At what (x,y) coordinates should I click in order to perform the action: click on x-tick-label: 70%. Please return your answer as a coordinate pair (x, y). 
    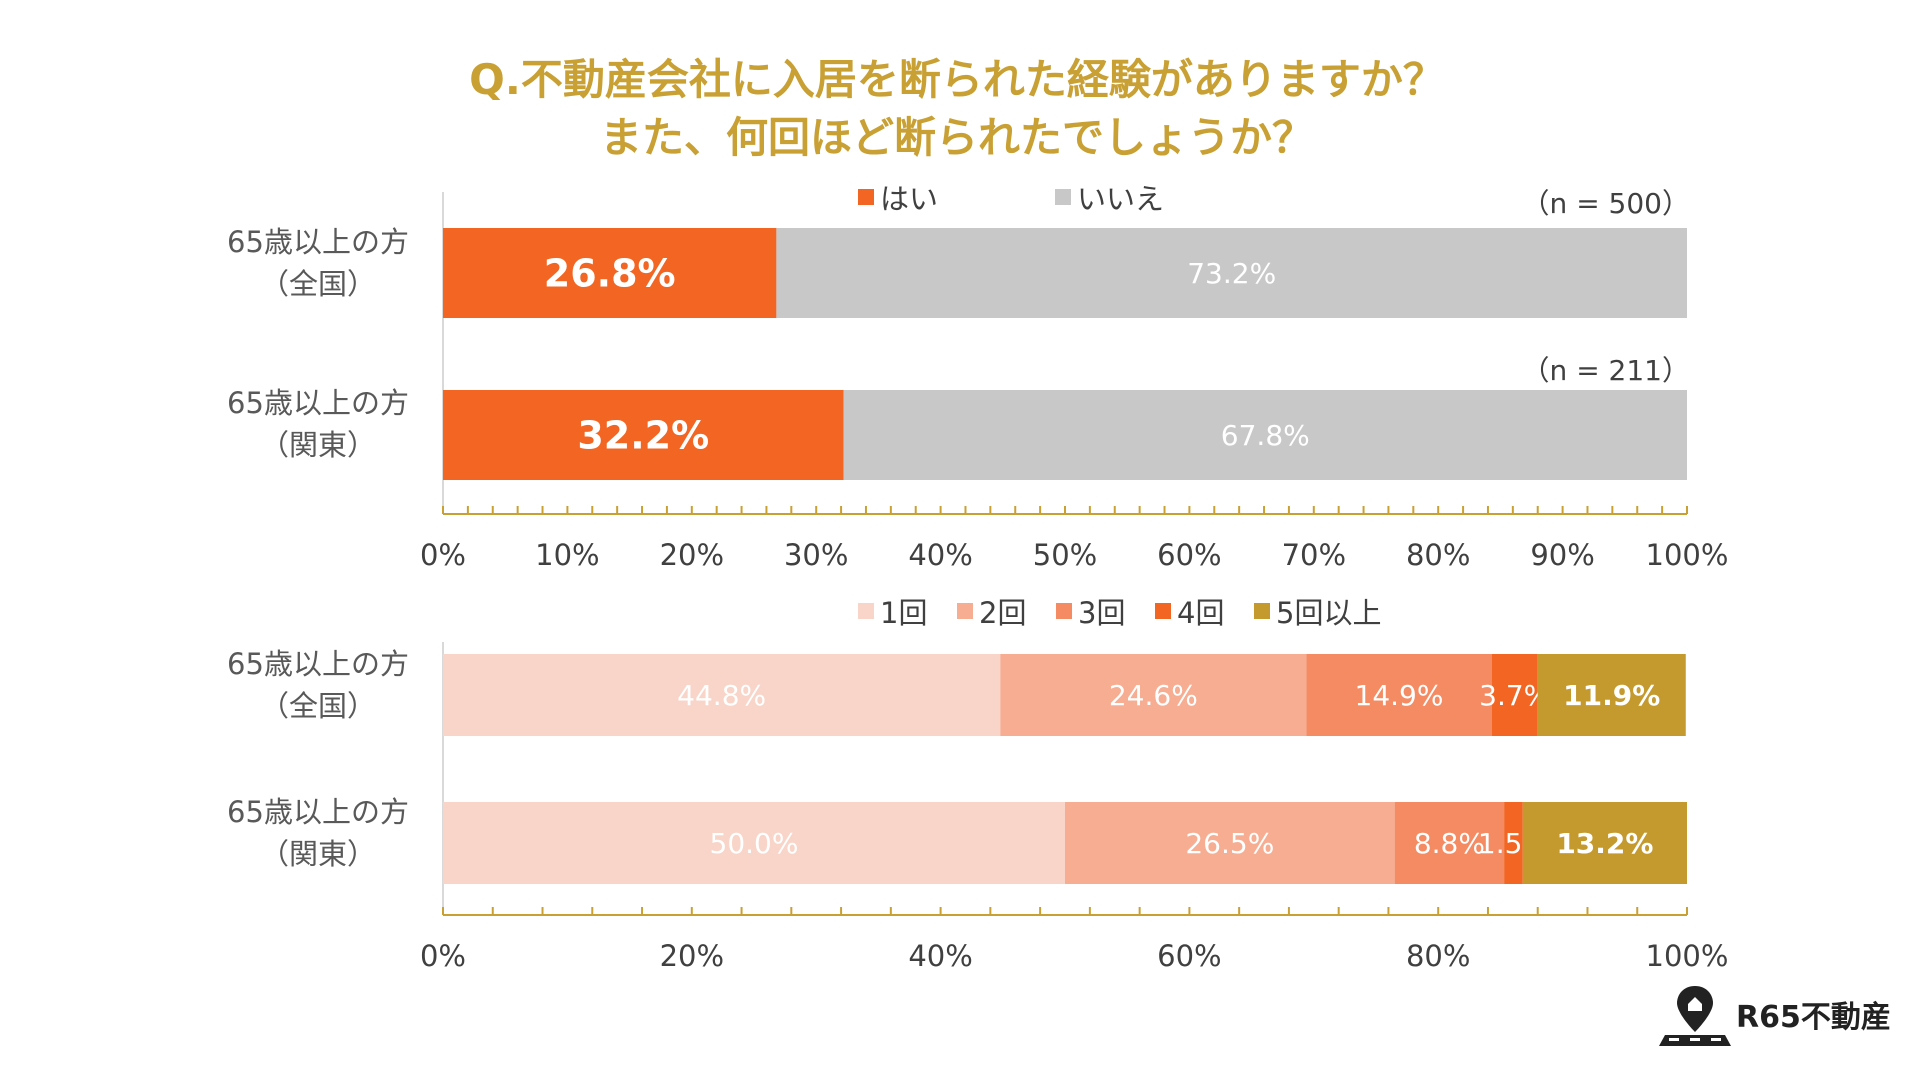
    Looking at the image, I should click on (1314, 555).